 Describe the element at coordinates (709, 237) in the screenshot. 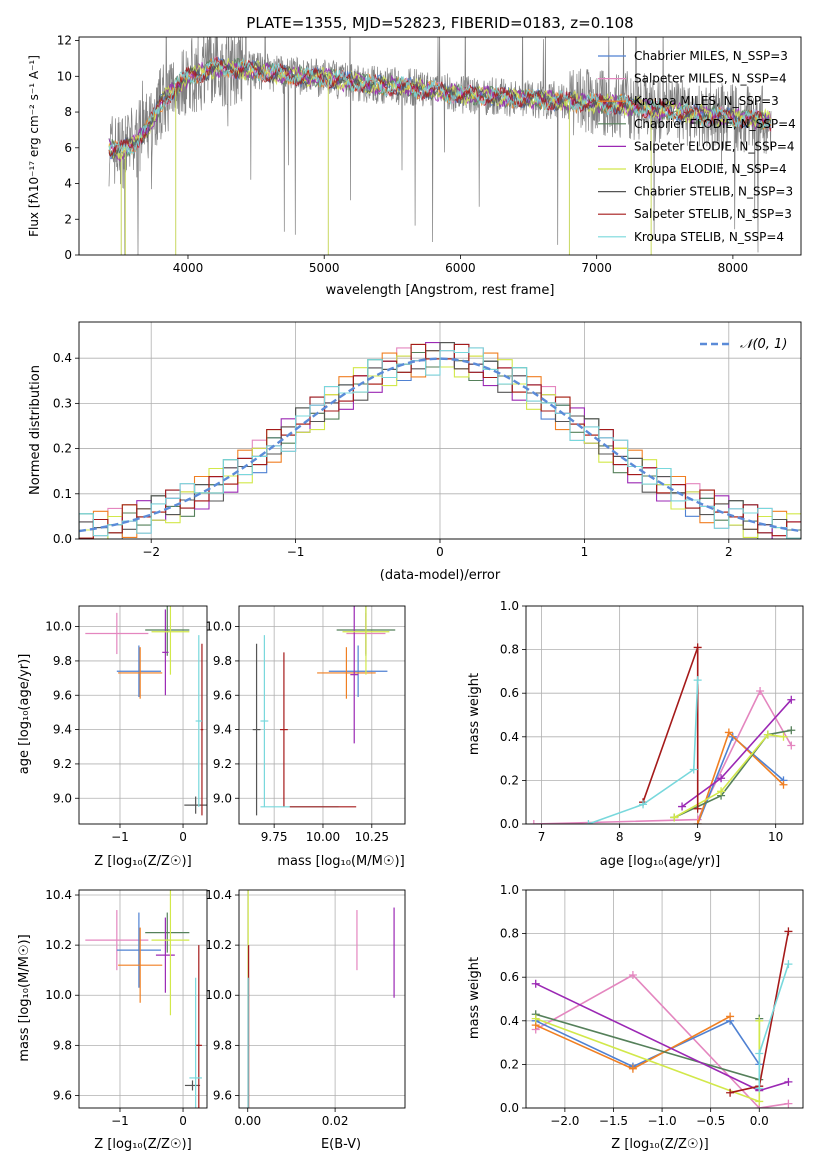

I see `legend-label: Kroupa STELIB, N_SSP=4` at that location.